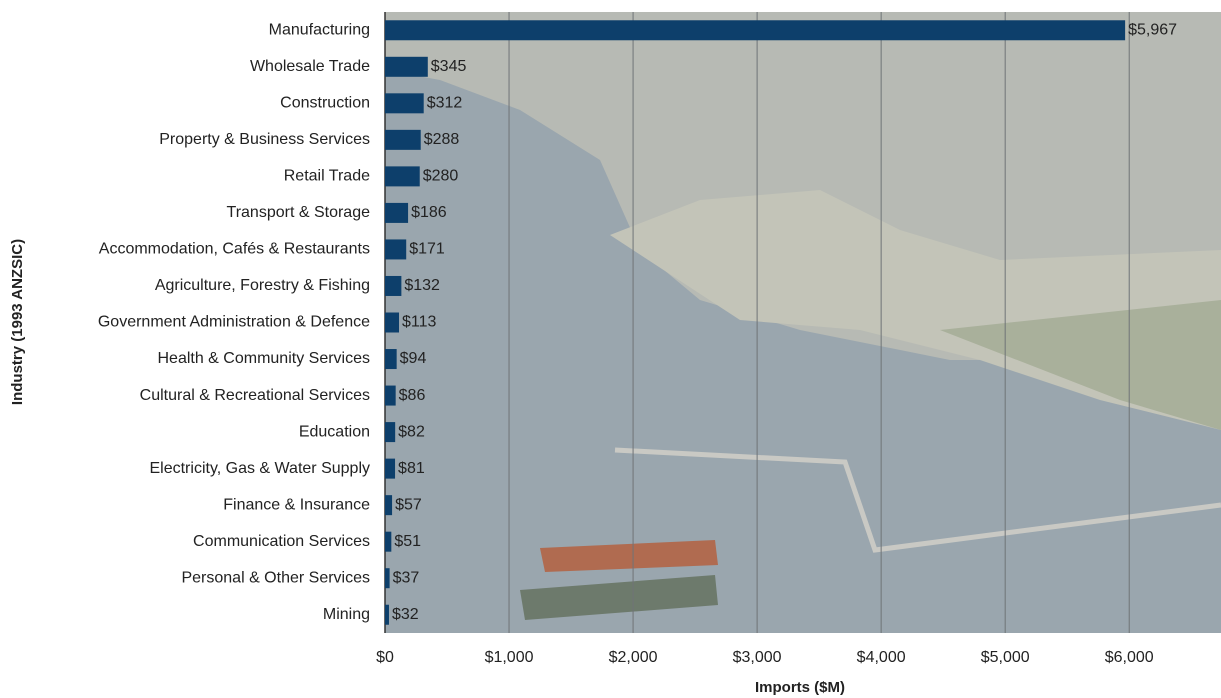 The height and width of the screenshot is (698, 1221). I want to click on x-tick-label: $2,000, so click(633, 657).